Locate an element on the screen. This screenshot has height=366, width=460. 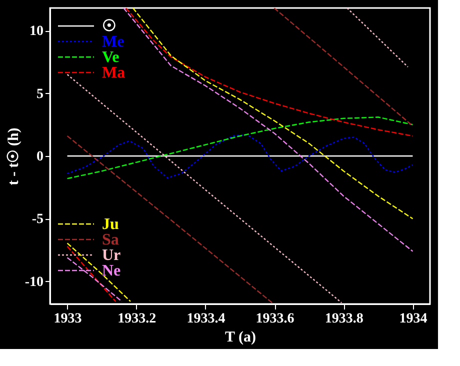
legend-label: Me is located at coordinates (113, 42).